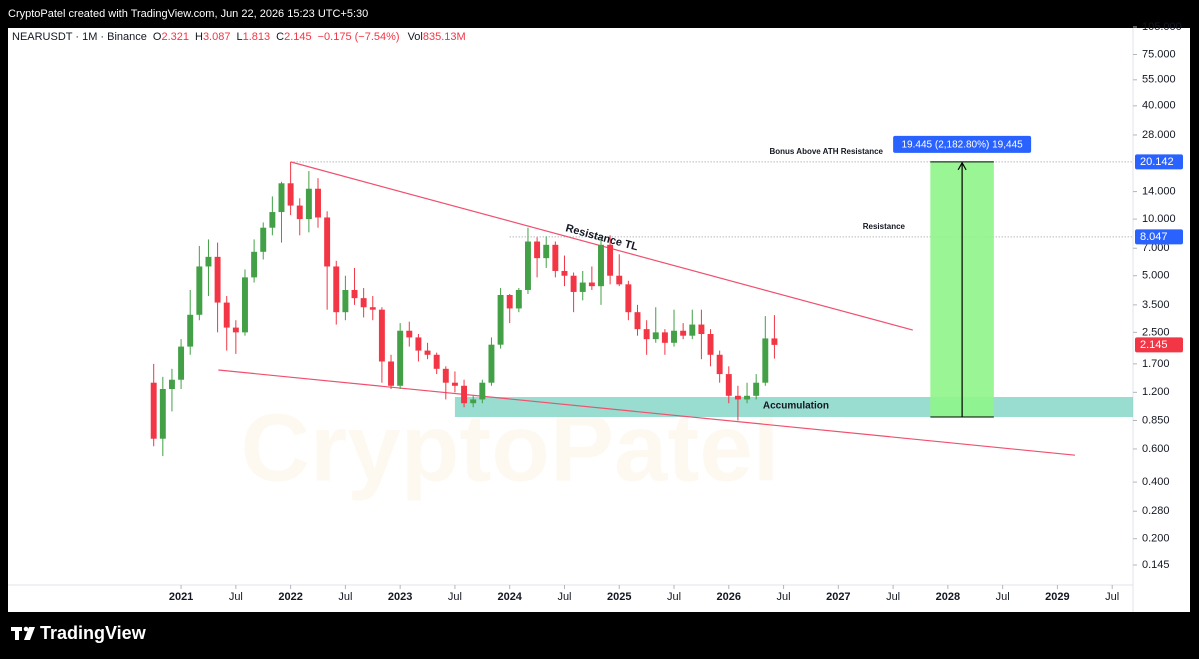 This screenshot has height=659, width=1199. What do you see at coordinates (1156, 248) in the screenshot?
I see `y-tick-label: 7.000` at bounding box center [1156, 248].